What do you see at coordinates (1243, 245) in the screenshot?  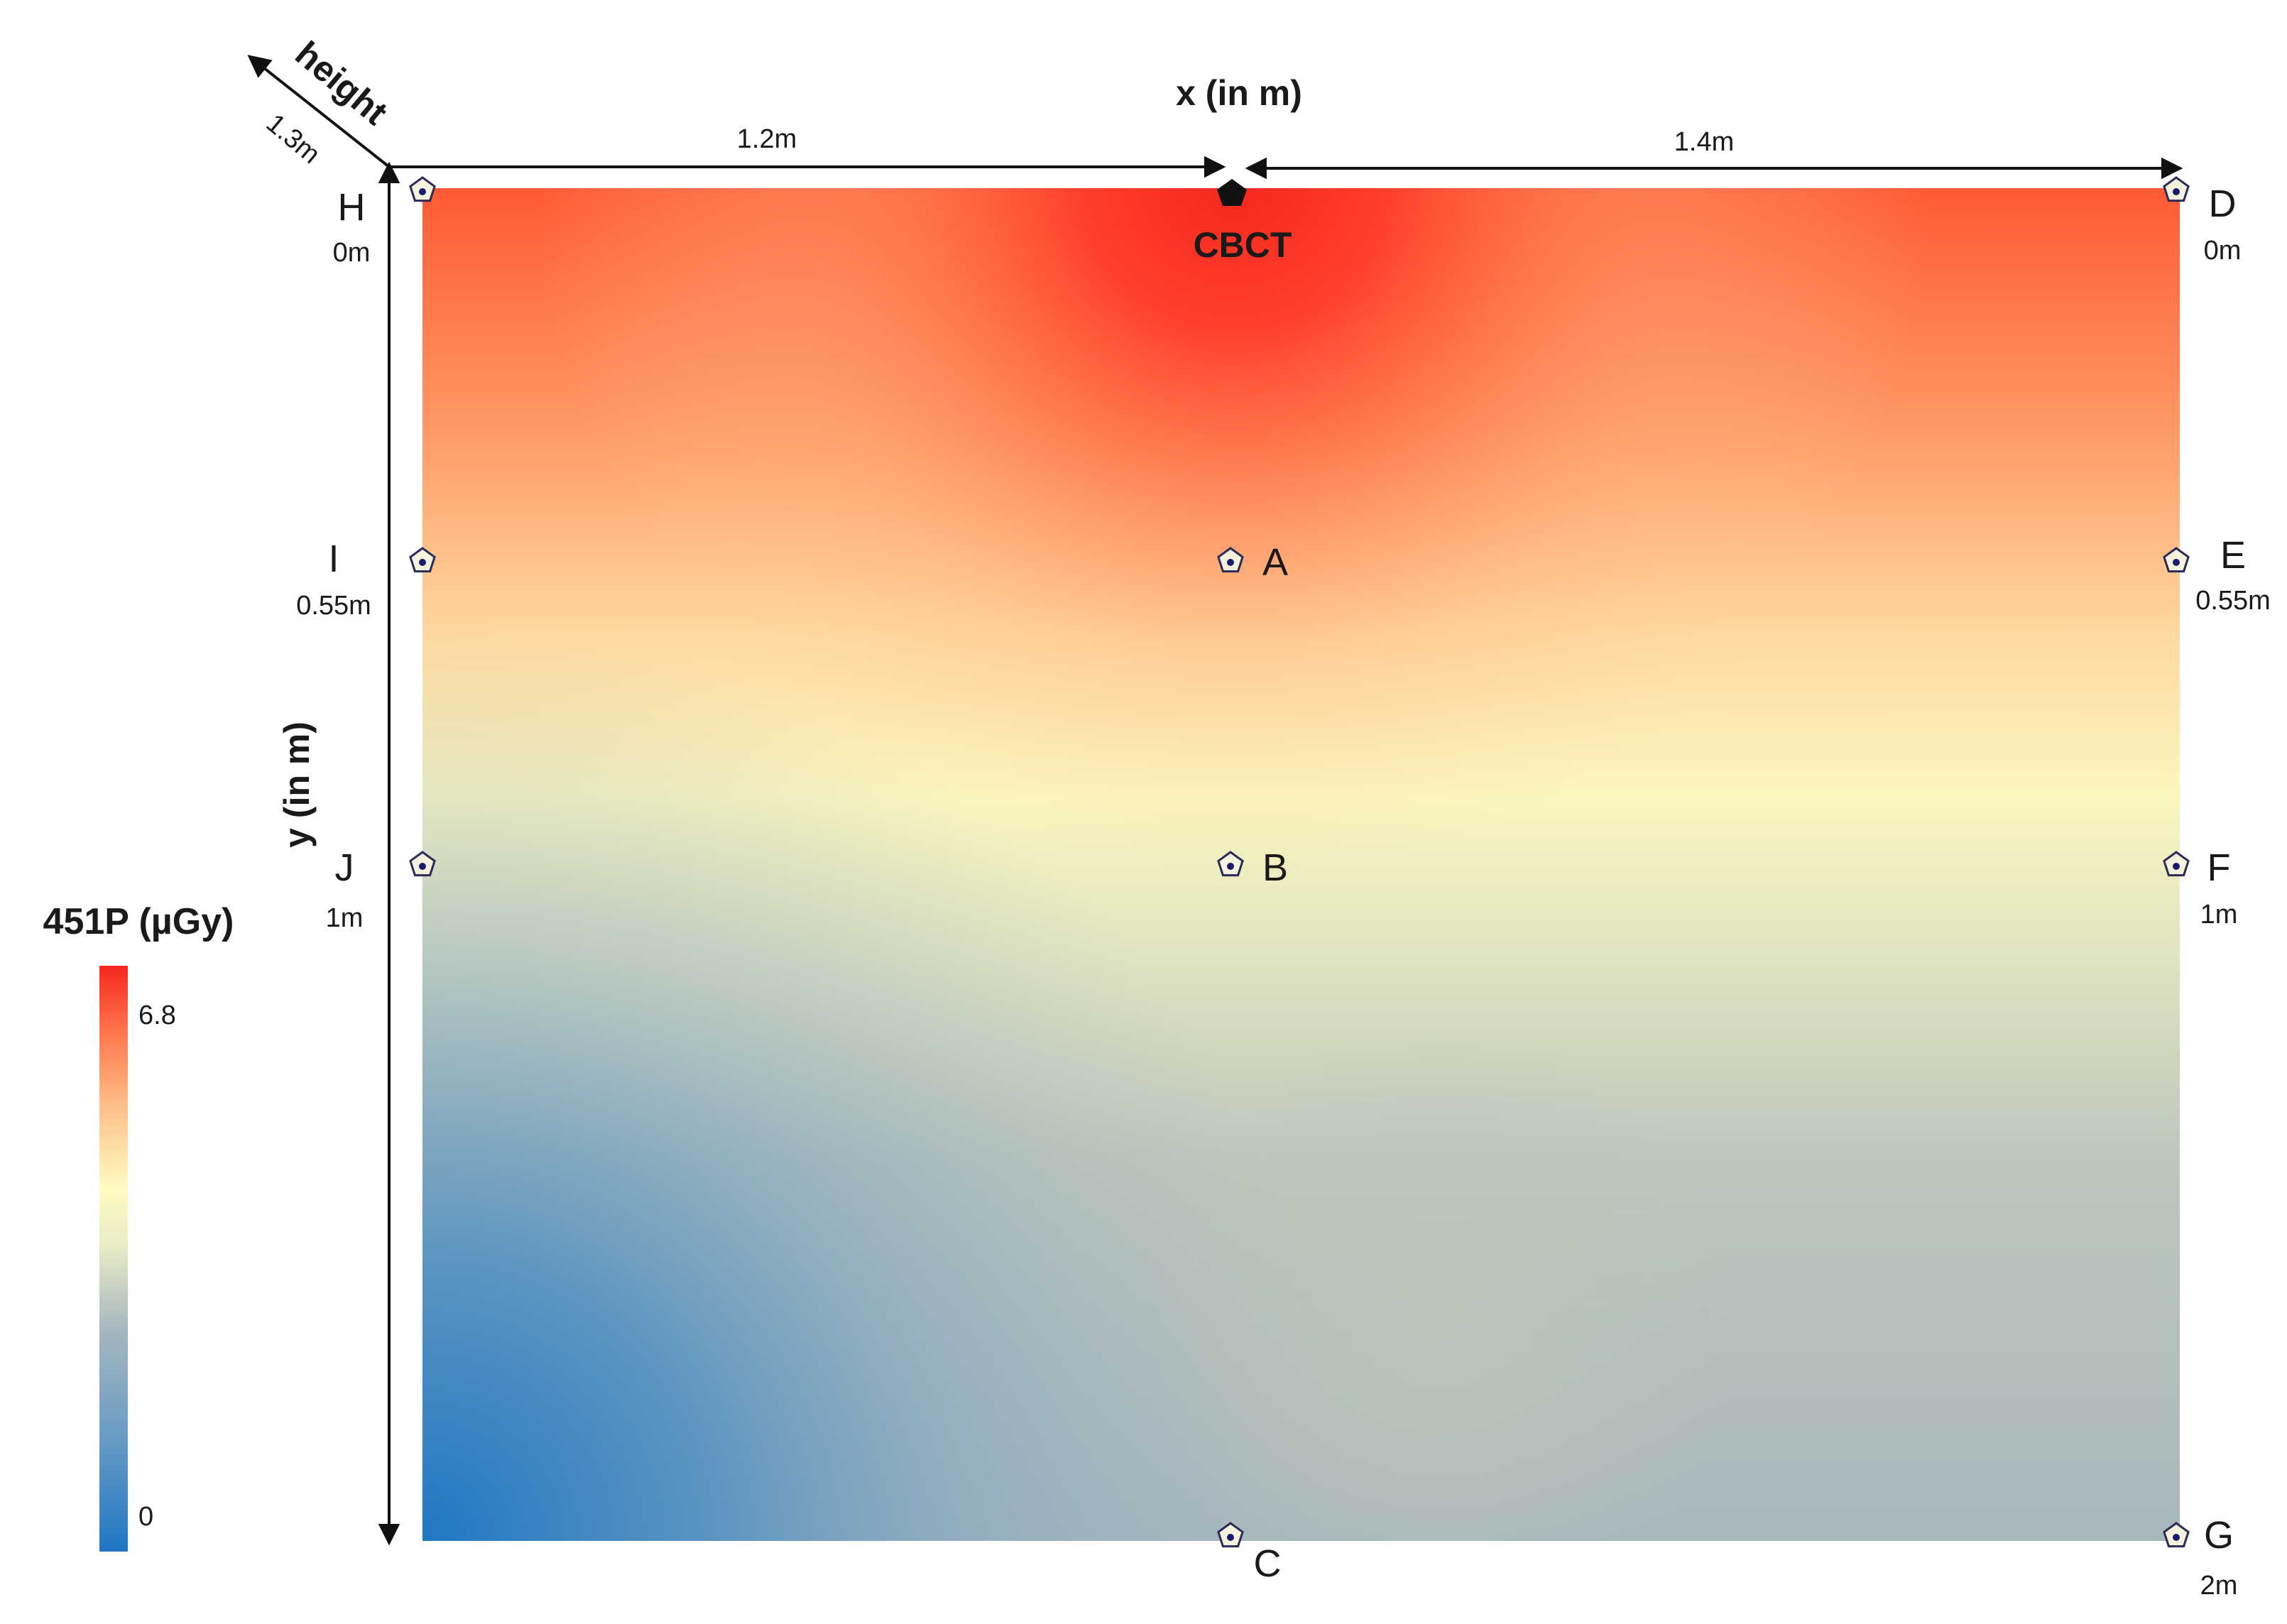 I see `cbct-label: CBCT` at bounding box center [1243, 245].